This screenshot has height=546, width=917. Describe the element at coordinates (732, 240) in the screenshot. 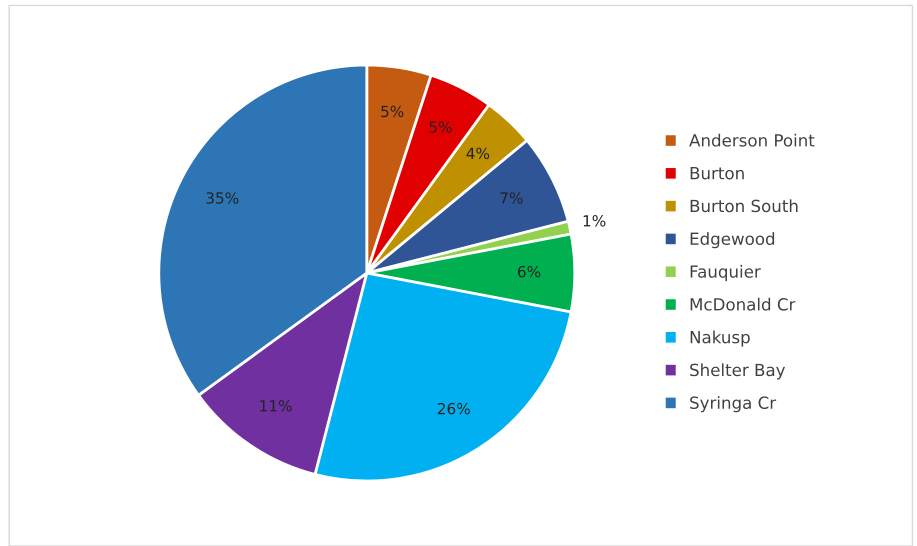

I see `legend-label: Edgewood` at that location.